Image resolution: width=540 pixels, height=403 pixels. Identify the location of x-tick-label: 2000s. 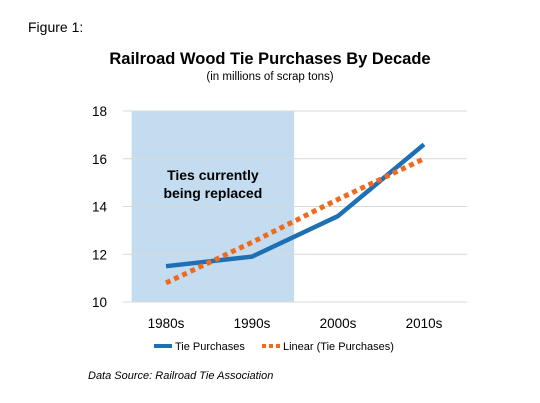
(338, 323).